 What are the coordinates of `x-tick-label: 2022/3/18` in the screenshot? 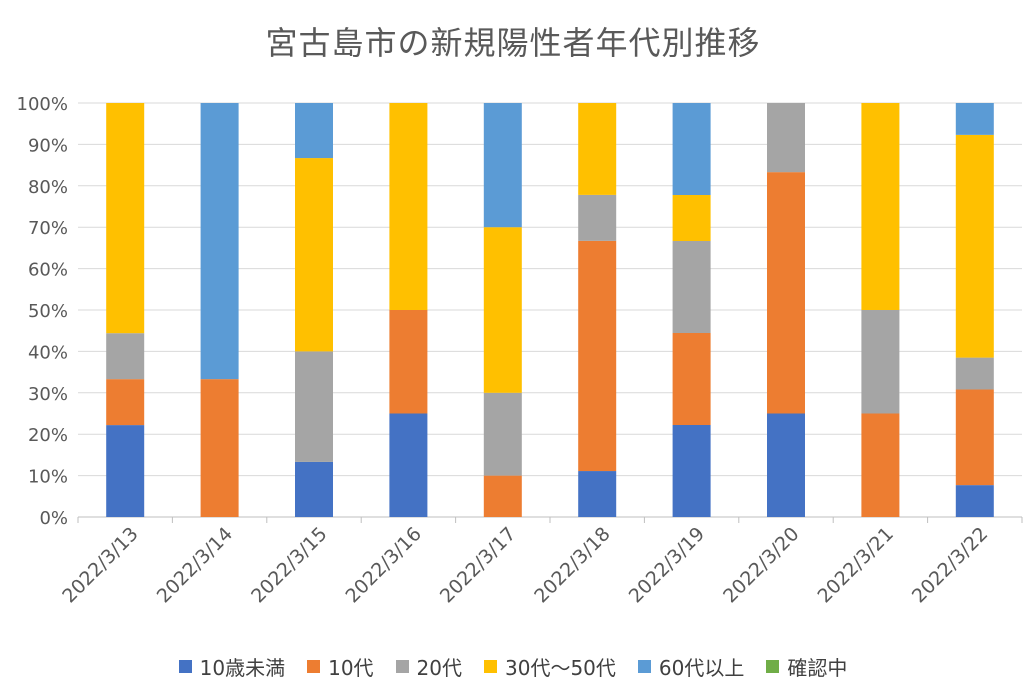 It's located at (572, 565).